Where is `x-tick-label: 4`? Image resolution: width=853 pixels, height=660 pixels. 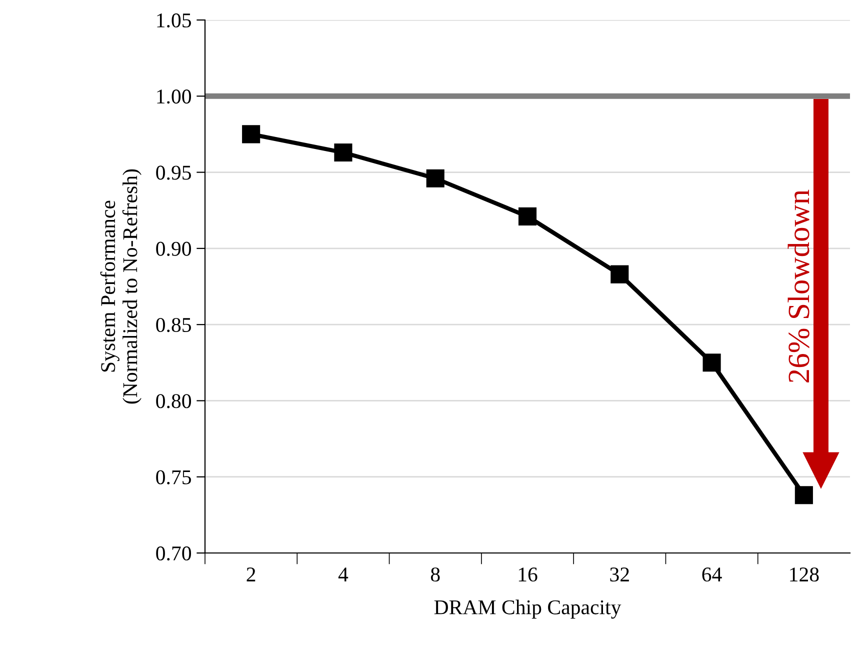
x-tick-label: 4 is located at coordinates (343, 575).